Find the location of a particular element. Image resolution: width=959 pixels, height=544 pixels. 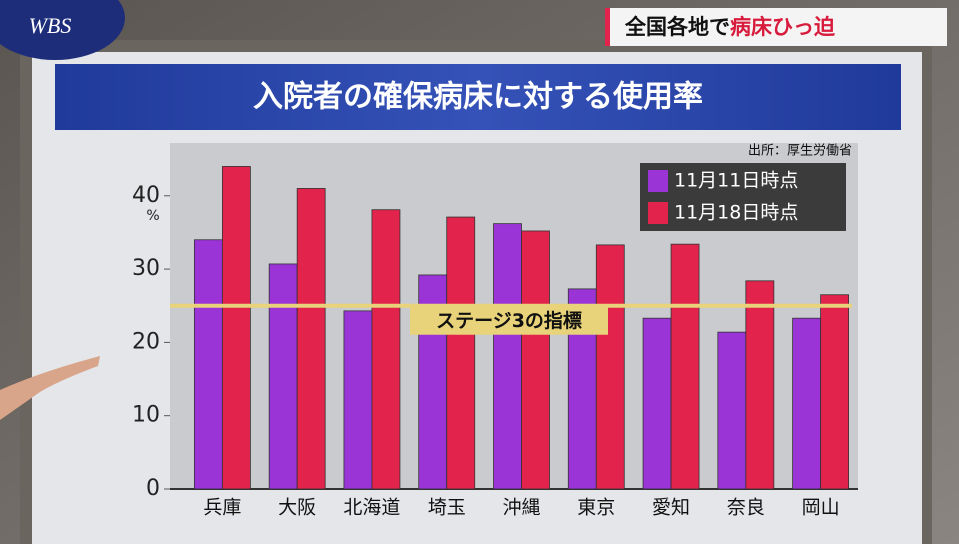

x-tick-label: 埼玉 is located at coordinates (447, 508).